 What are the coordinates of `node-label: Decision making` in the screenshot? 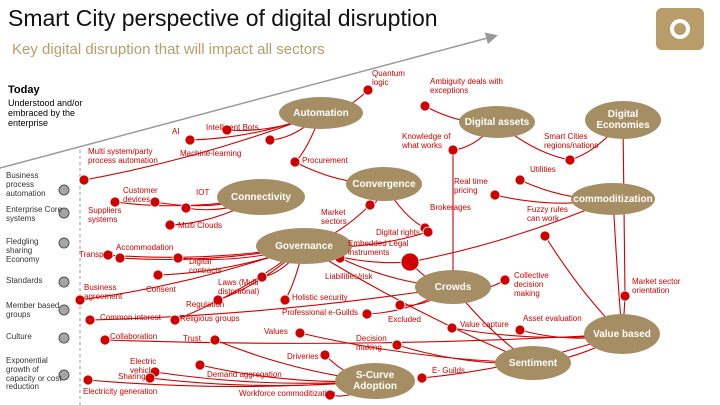 It's located at (371, 343).